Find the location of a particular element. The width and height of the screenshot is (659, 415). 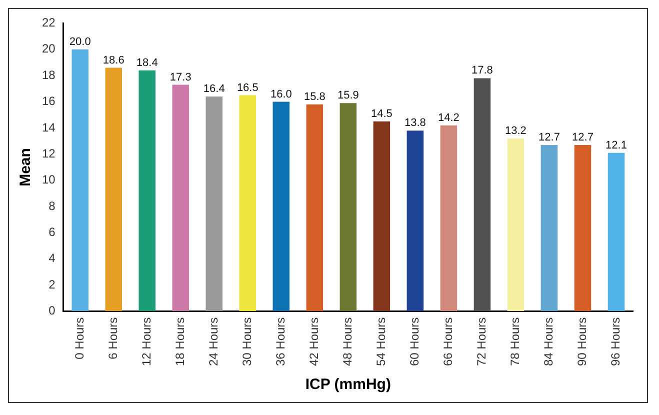

y-tick-label: 16 is located at coordinates (49, 101).